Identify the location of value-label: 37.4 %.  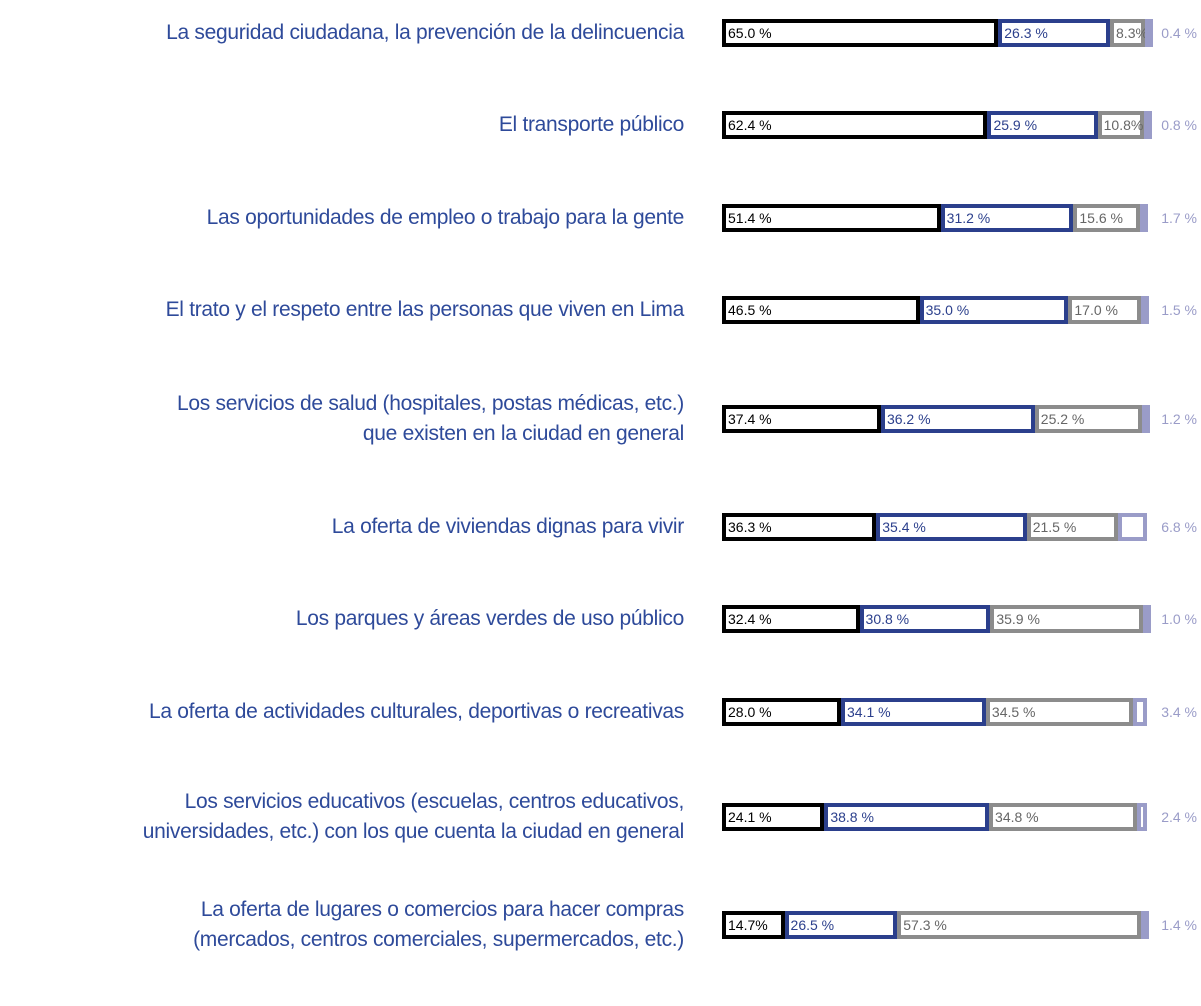
(750, 419).